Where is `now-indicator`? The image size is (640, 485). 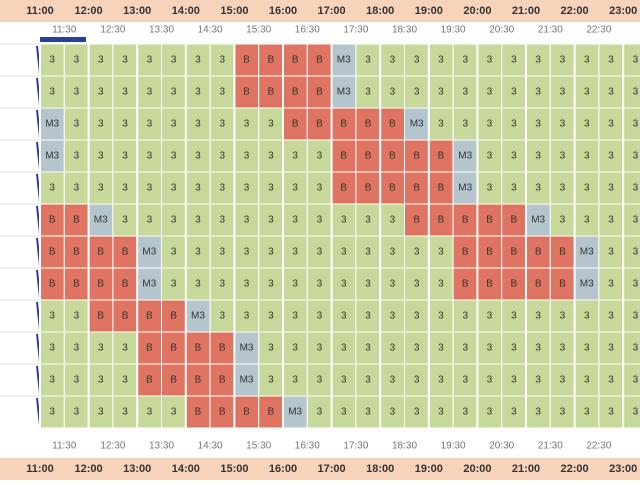 now-indicator is located at coordinates (63, 39).